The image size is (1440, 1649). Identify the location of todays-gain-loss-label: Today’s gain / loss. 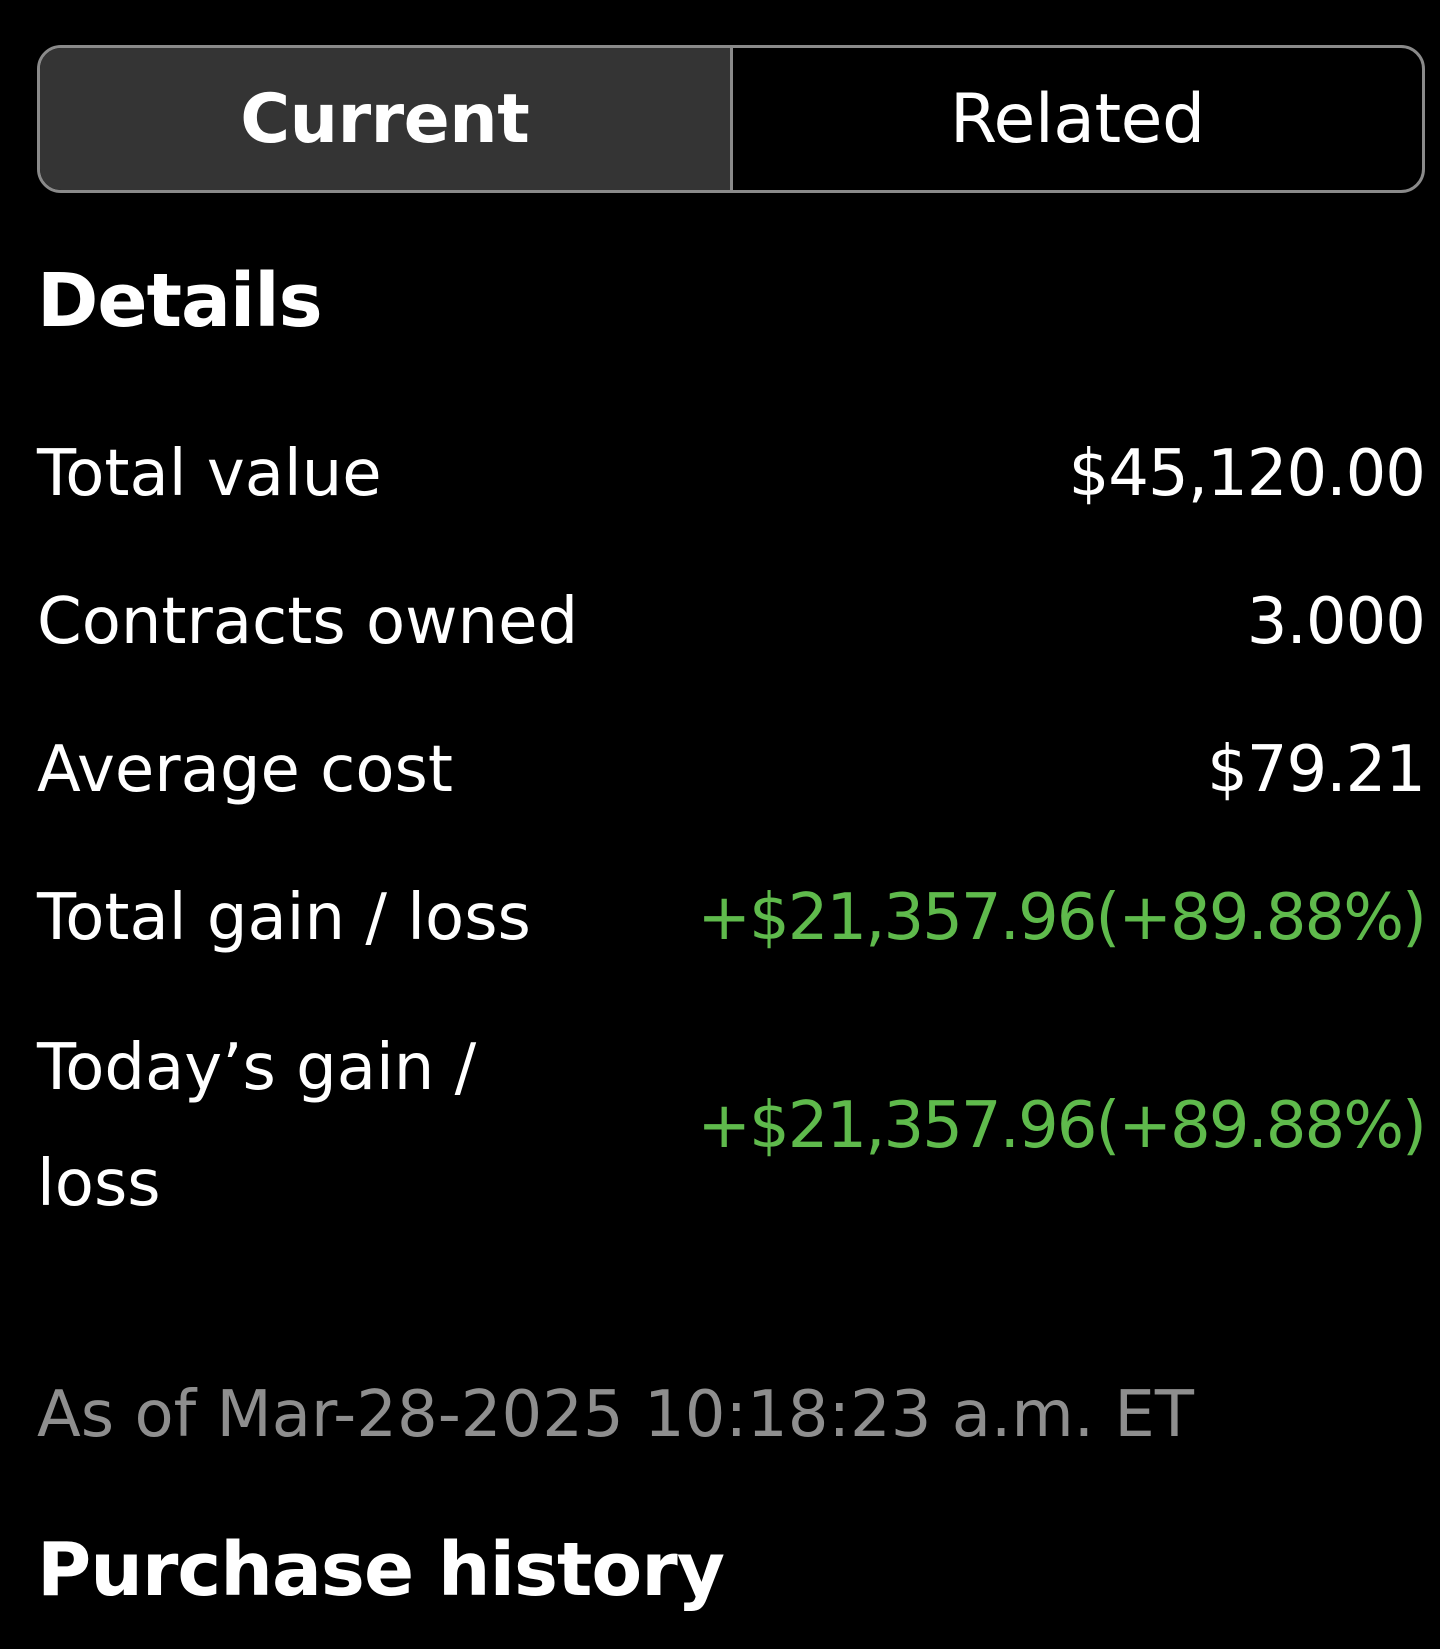
(257, 1126).